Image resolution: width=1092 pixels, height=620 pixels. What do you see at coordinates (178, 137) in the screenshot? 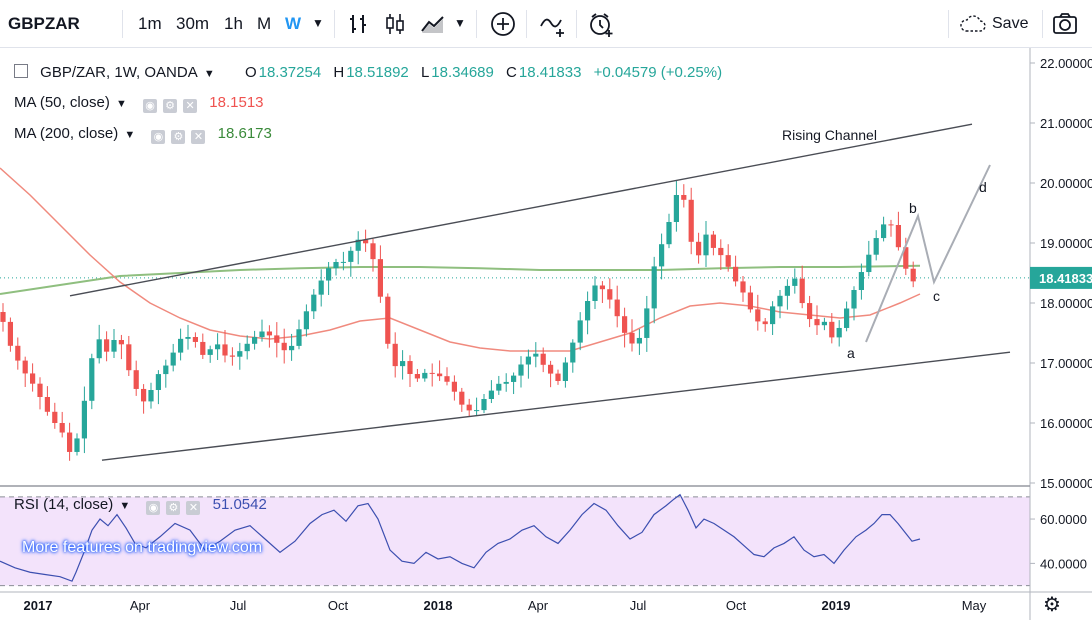
I see `ma200-gear-icon: ⚙` at bounding box center [178, 137].